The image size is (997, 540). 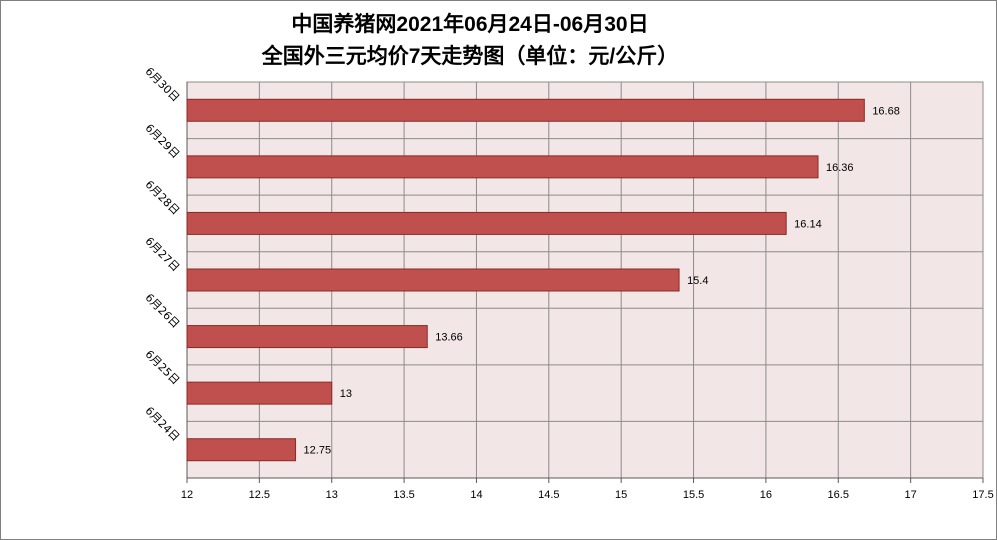 What do you see at coordinates (982, 495) in the screenshot?
I see `x-tick-label: 17.5` at bounding box center [982, 495].